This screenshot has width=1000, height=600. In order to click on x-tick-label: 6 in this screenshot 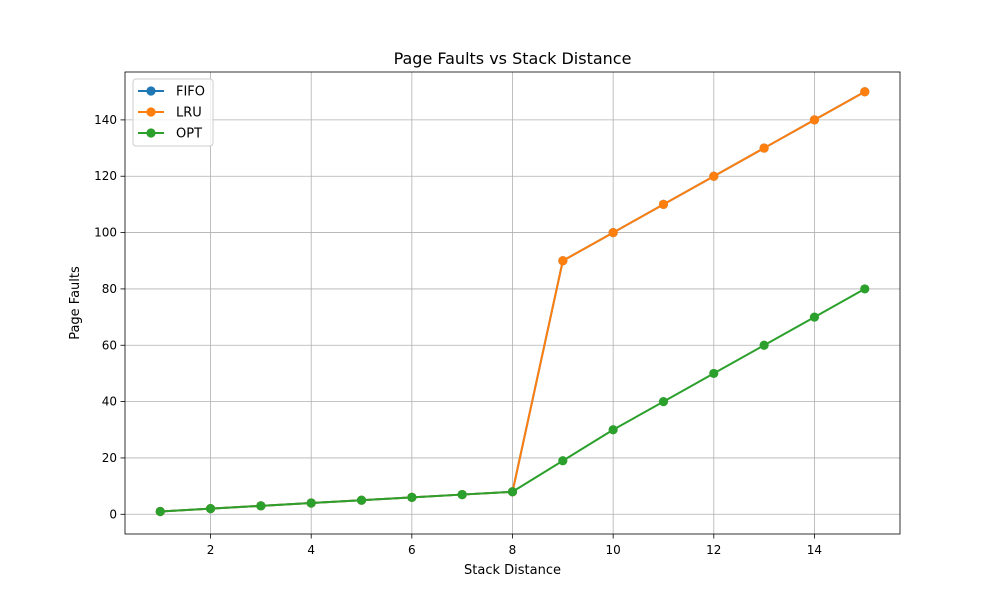, I will do `click(412, 550)`.